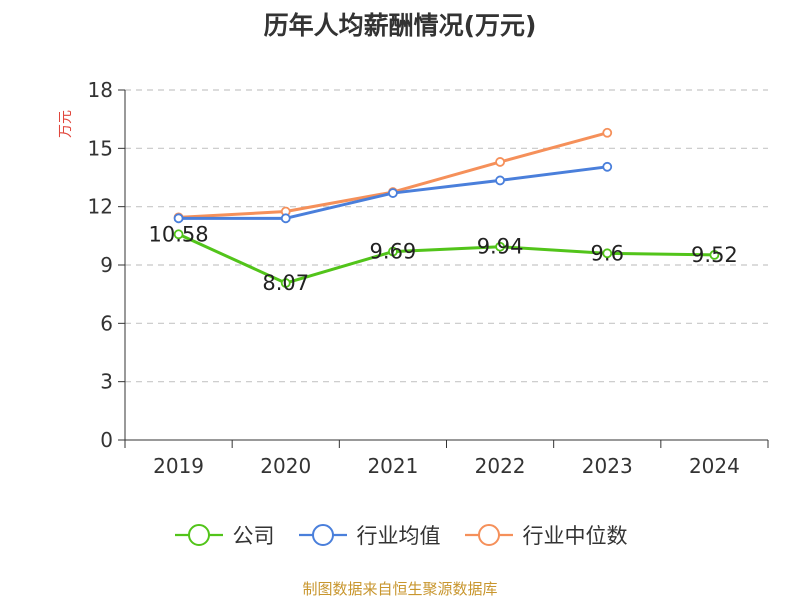 This screenshot has height=600, width=800. Describe the element at coordinates (285, 466) in the screenshot. I see `x-tick-label: 2020` at that location.